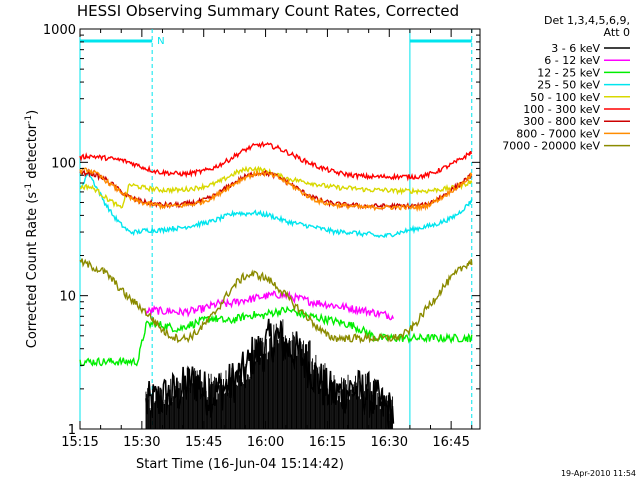  What do you see at coordinates (160, 41) in the screenshot?
I see `night-marker-label: N` at bounding box center [160, 41].